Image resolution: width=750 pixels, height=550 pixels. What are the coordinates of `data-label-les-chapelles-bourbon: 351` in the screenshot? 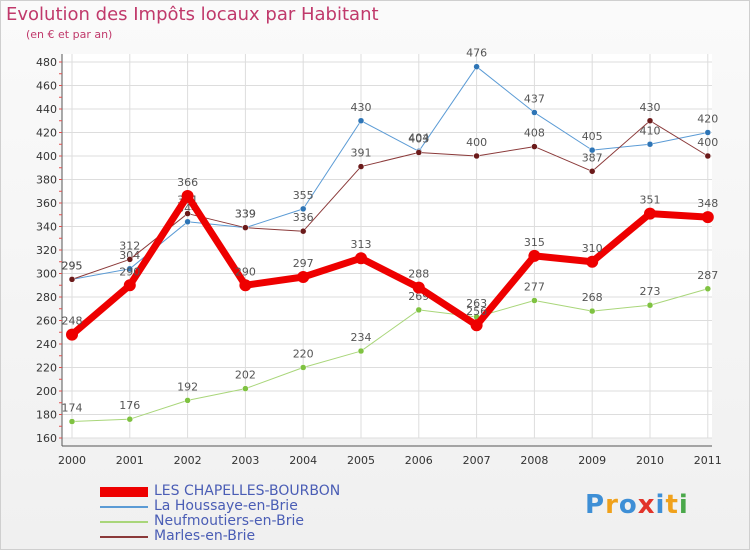 It's located at (650, 200).